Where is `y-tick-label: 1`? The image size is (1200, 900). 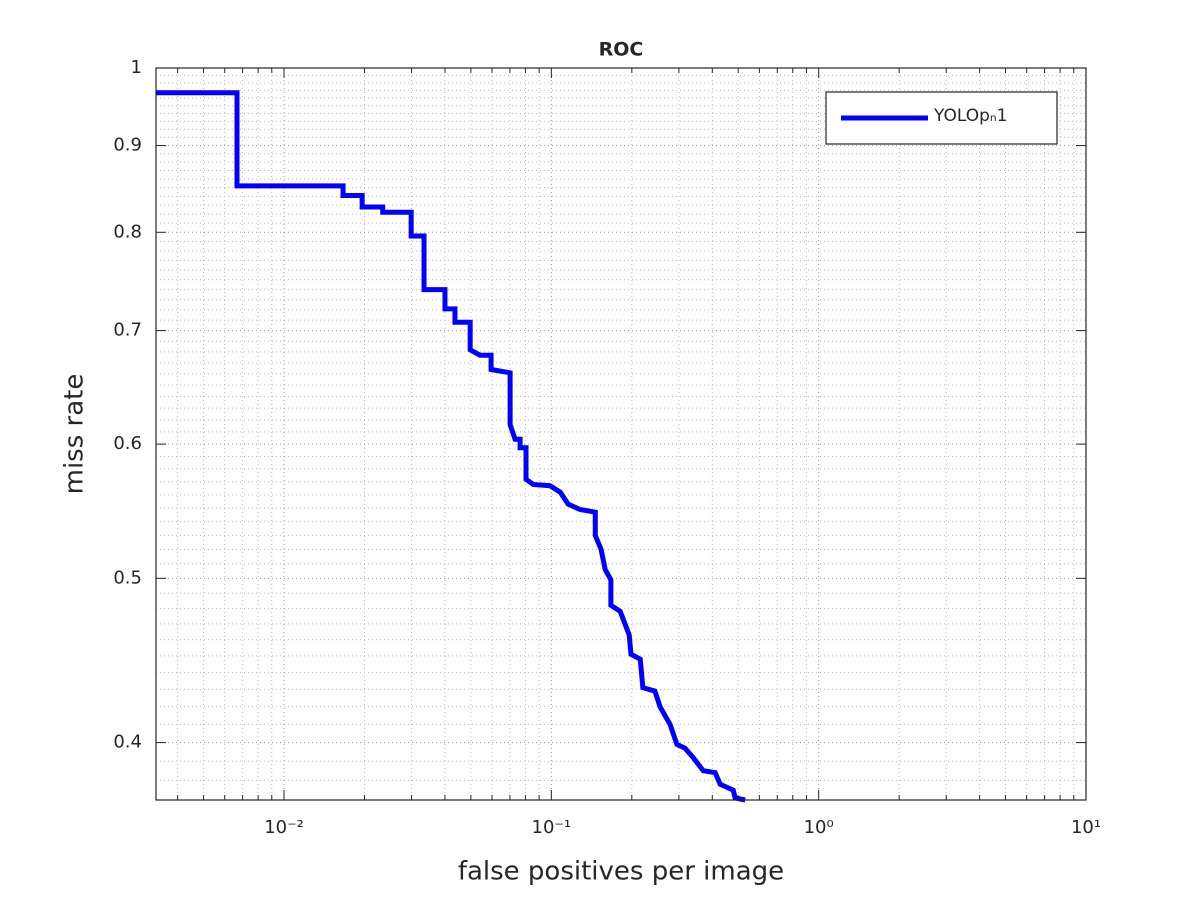 y-tick-label: 1 is located at coordinates (136, 67).